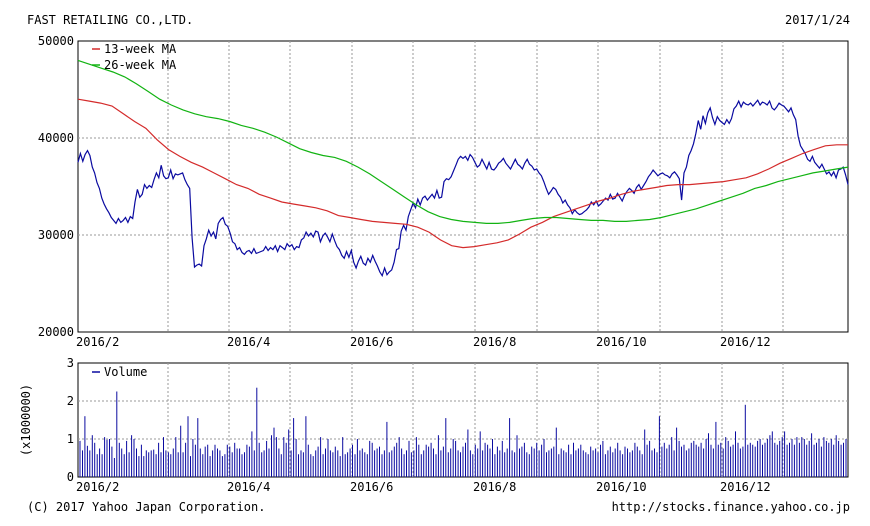  What do you see at coordinates (125, 372) in the screenshot?
I see `legend-label: Volume` at bounding box center [125, 372].